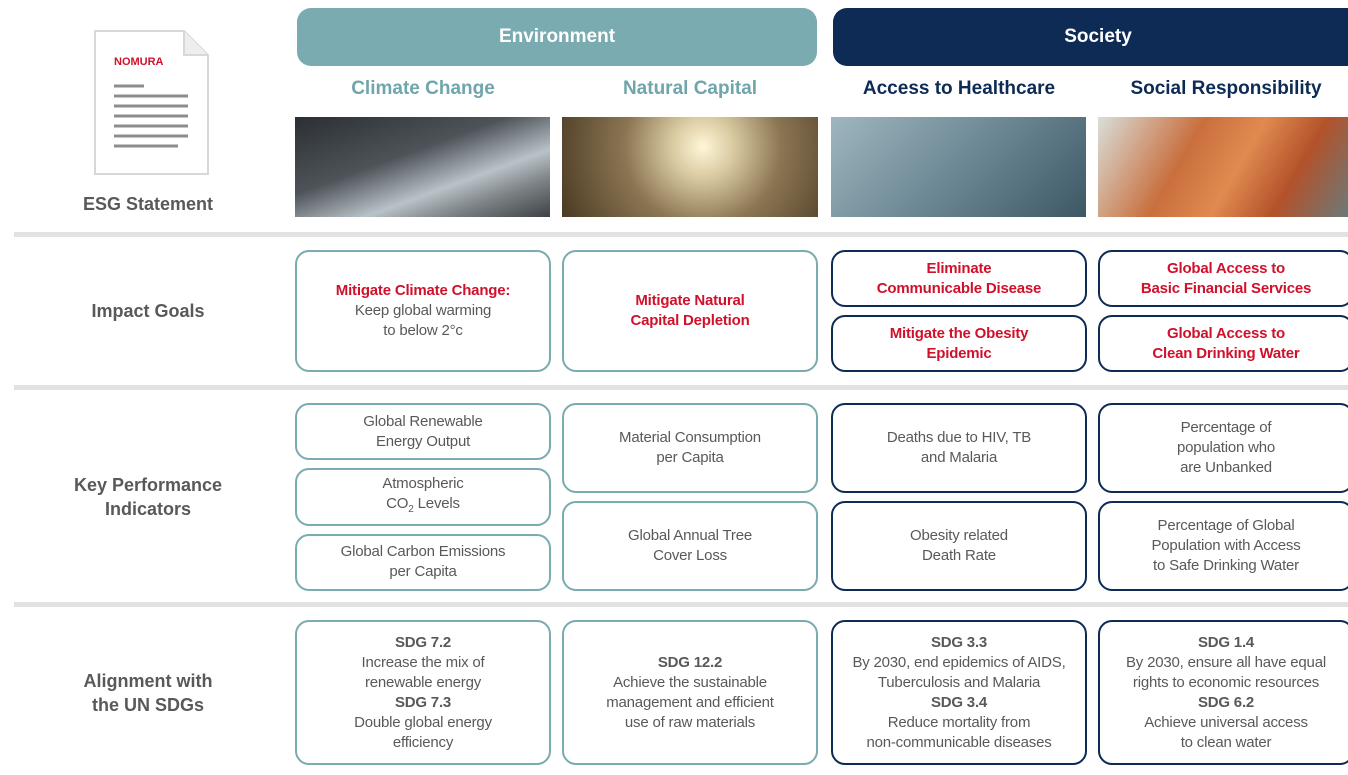 The width and height of the screenshot is (1348, 775). What do you see at coordinates (690, 167) in the screenshot?
I see `photo-wheat` at bounding box center [690, 167].